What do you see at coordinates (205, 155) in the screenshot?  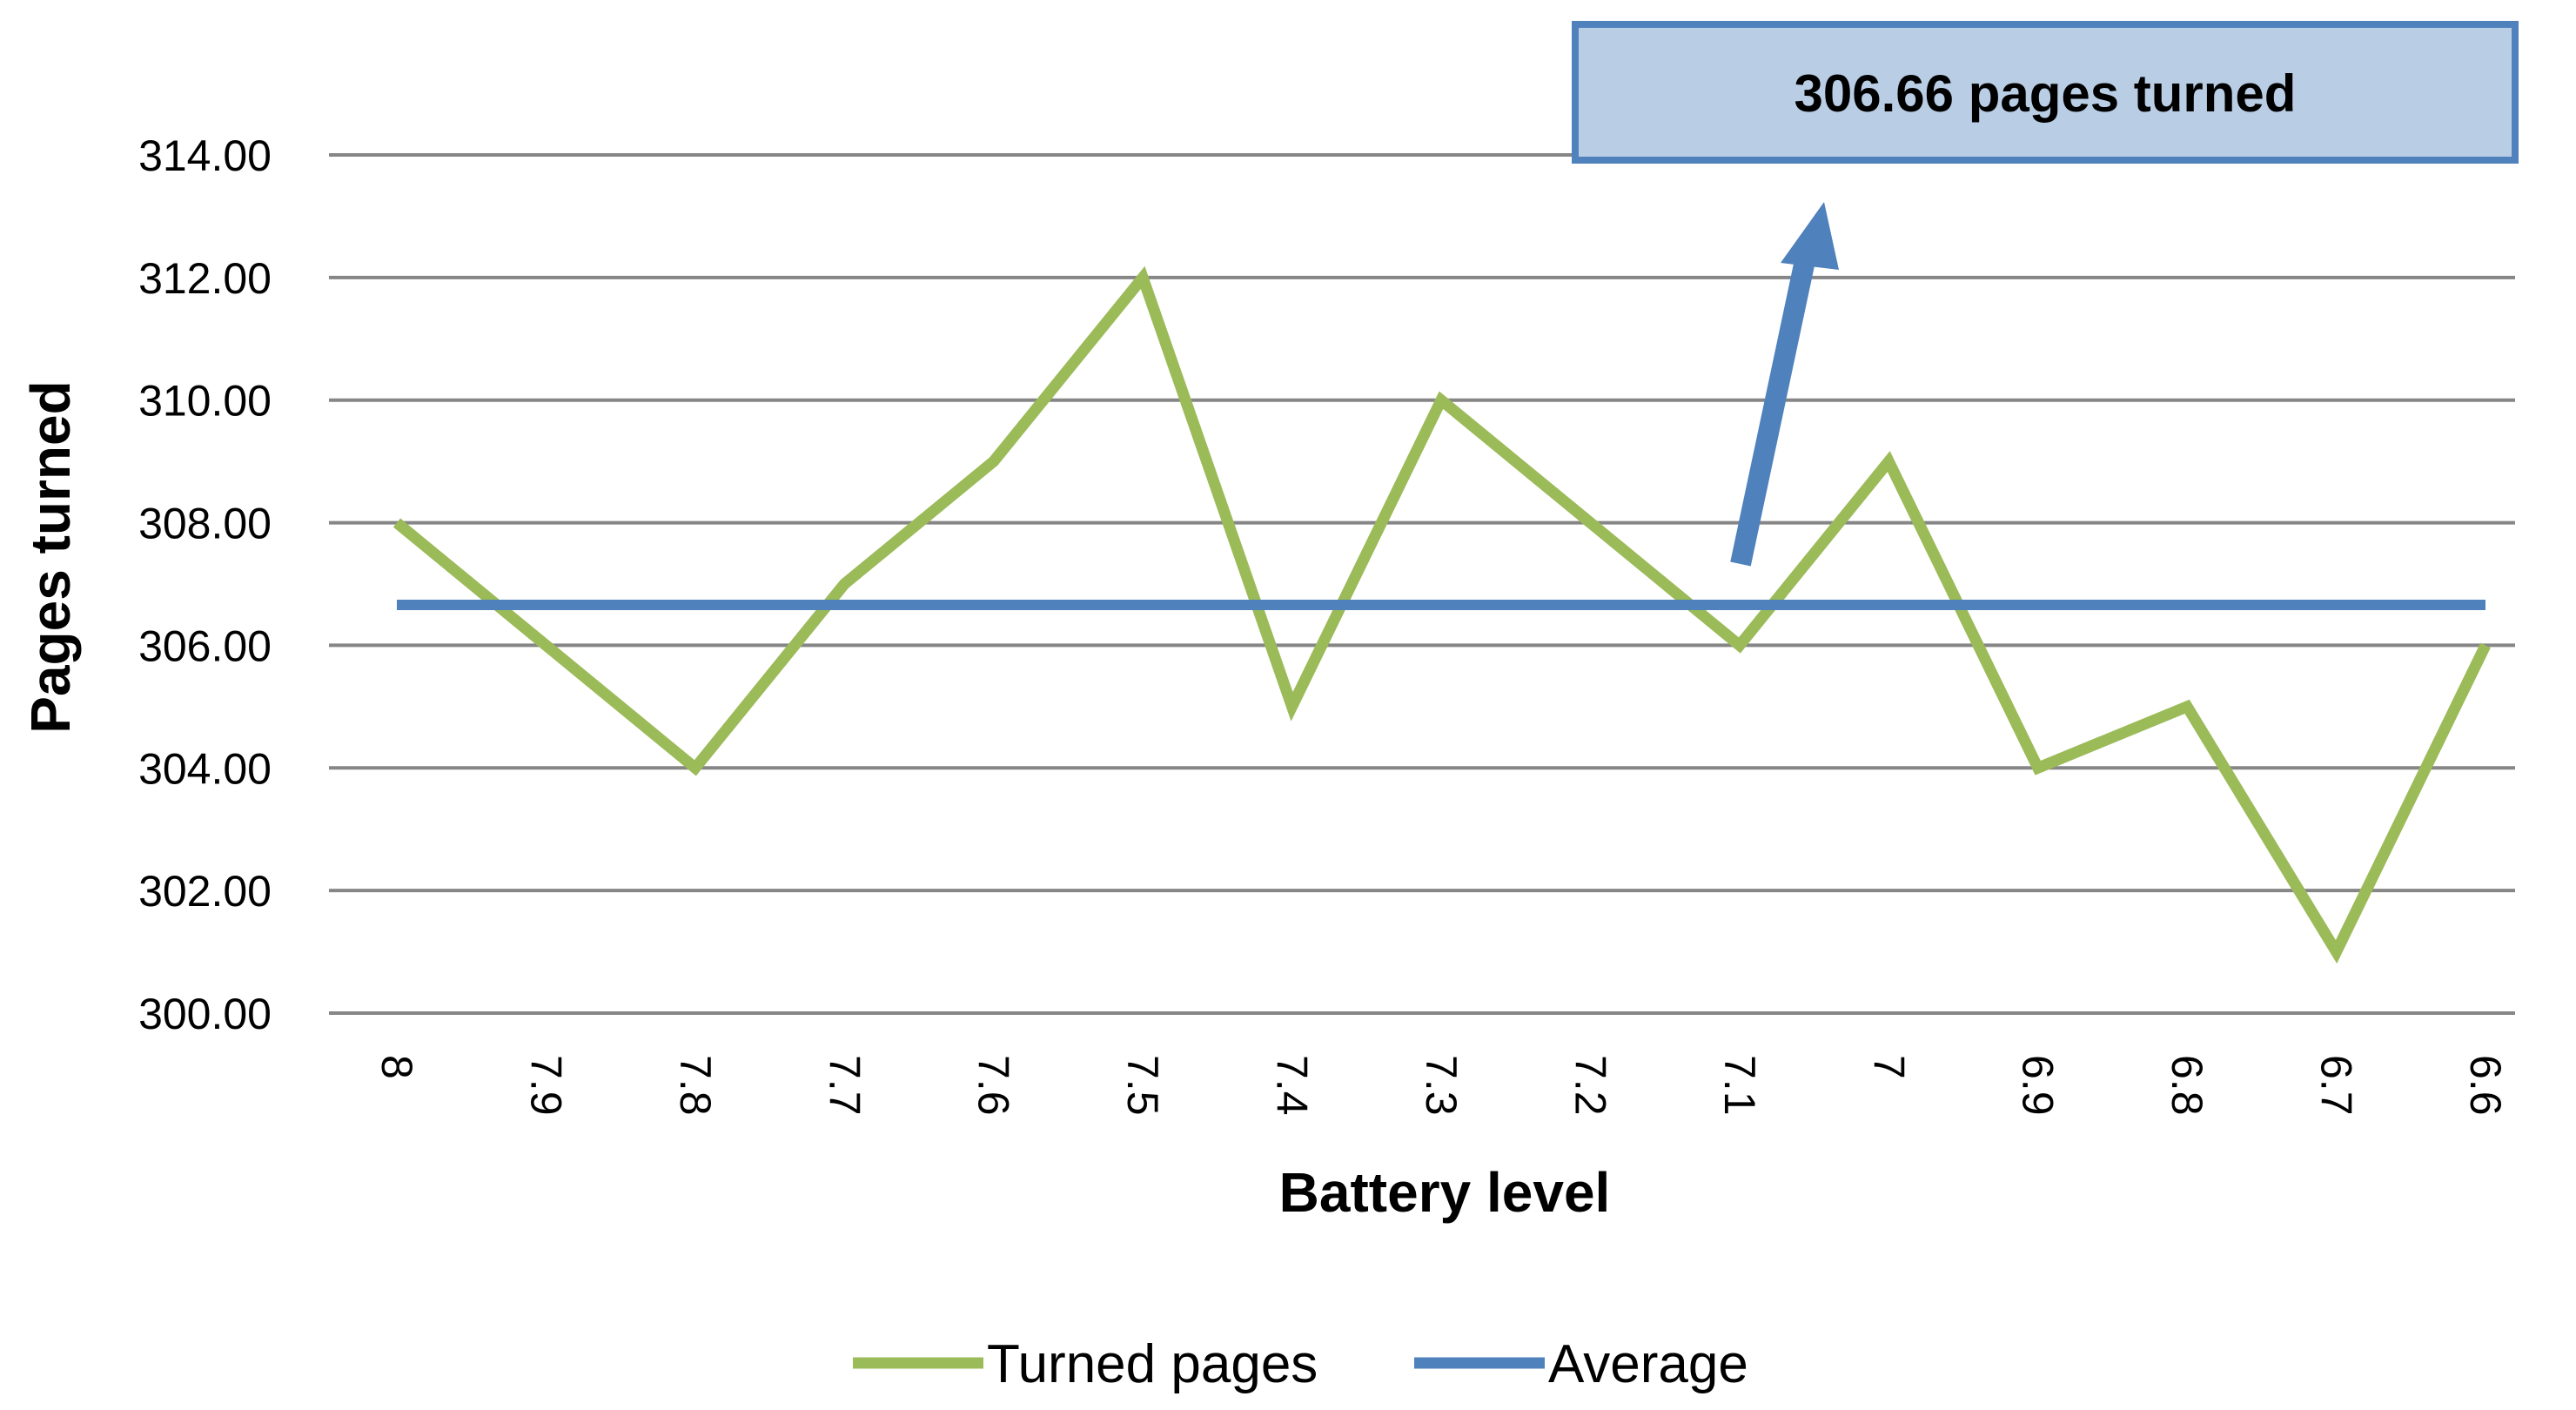 I see `y-tick-label: 314.00` at bounding box center [205, 155].